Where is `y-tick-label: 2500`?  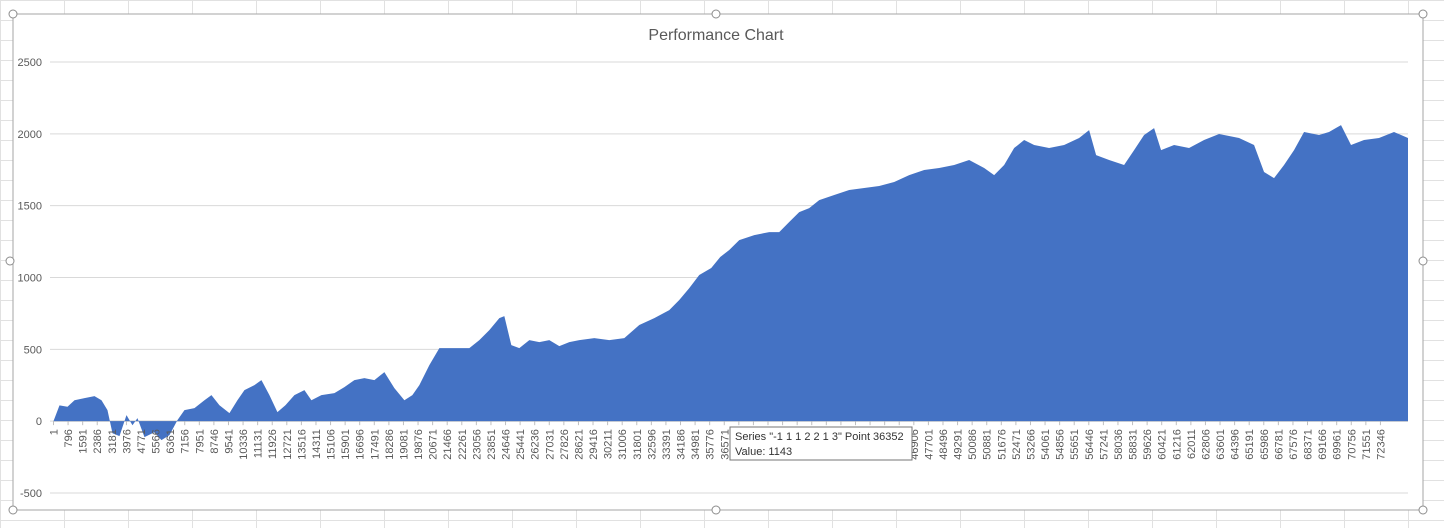 y-tick-label: 2500 is located at coordinates (30, 63).